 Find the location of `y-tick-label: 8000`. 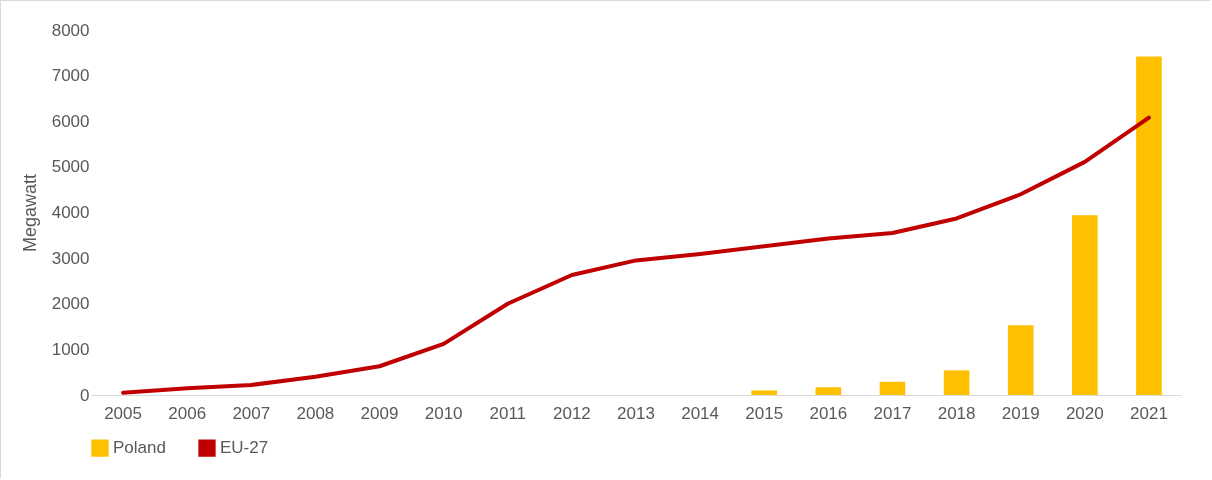

y-tick-label: 8000 is located at coordinates (70, 30).